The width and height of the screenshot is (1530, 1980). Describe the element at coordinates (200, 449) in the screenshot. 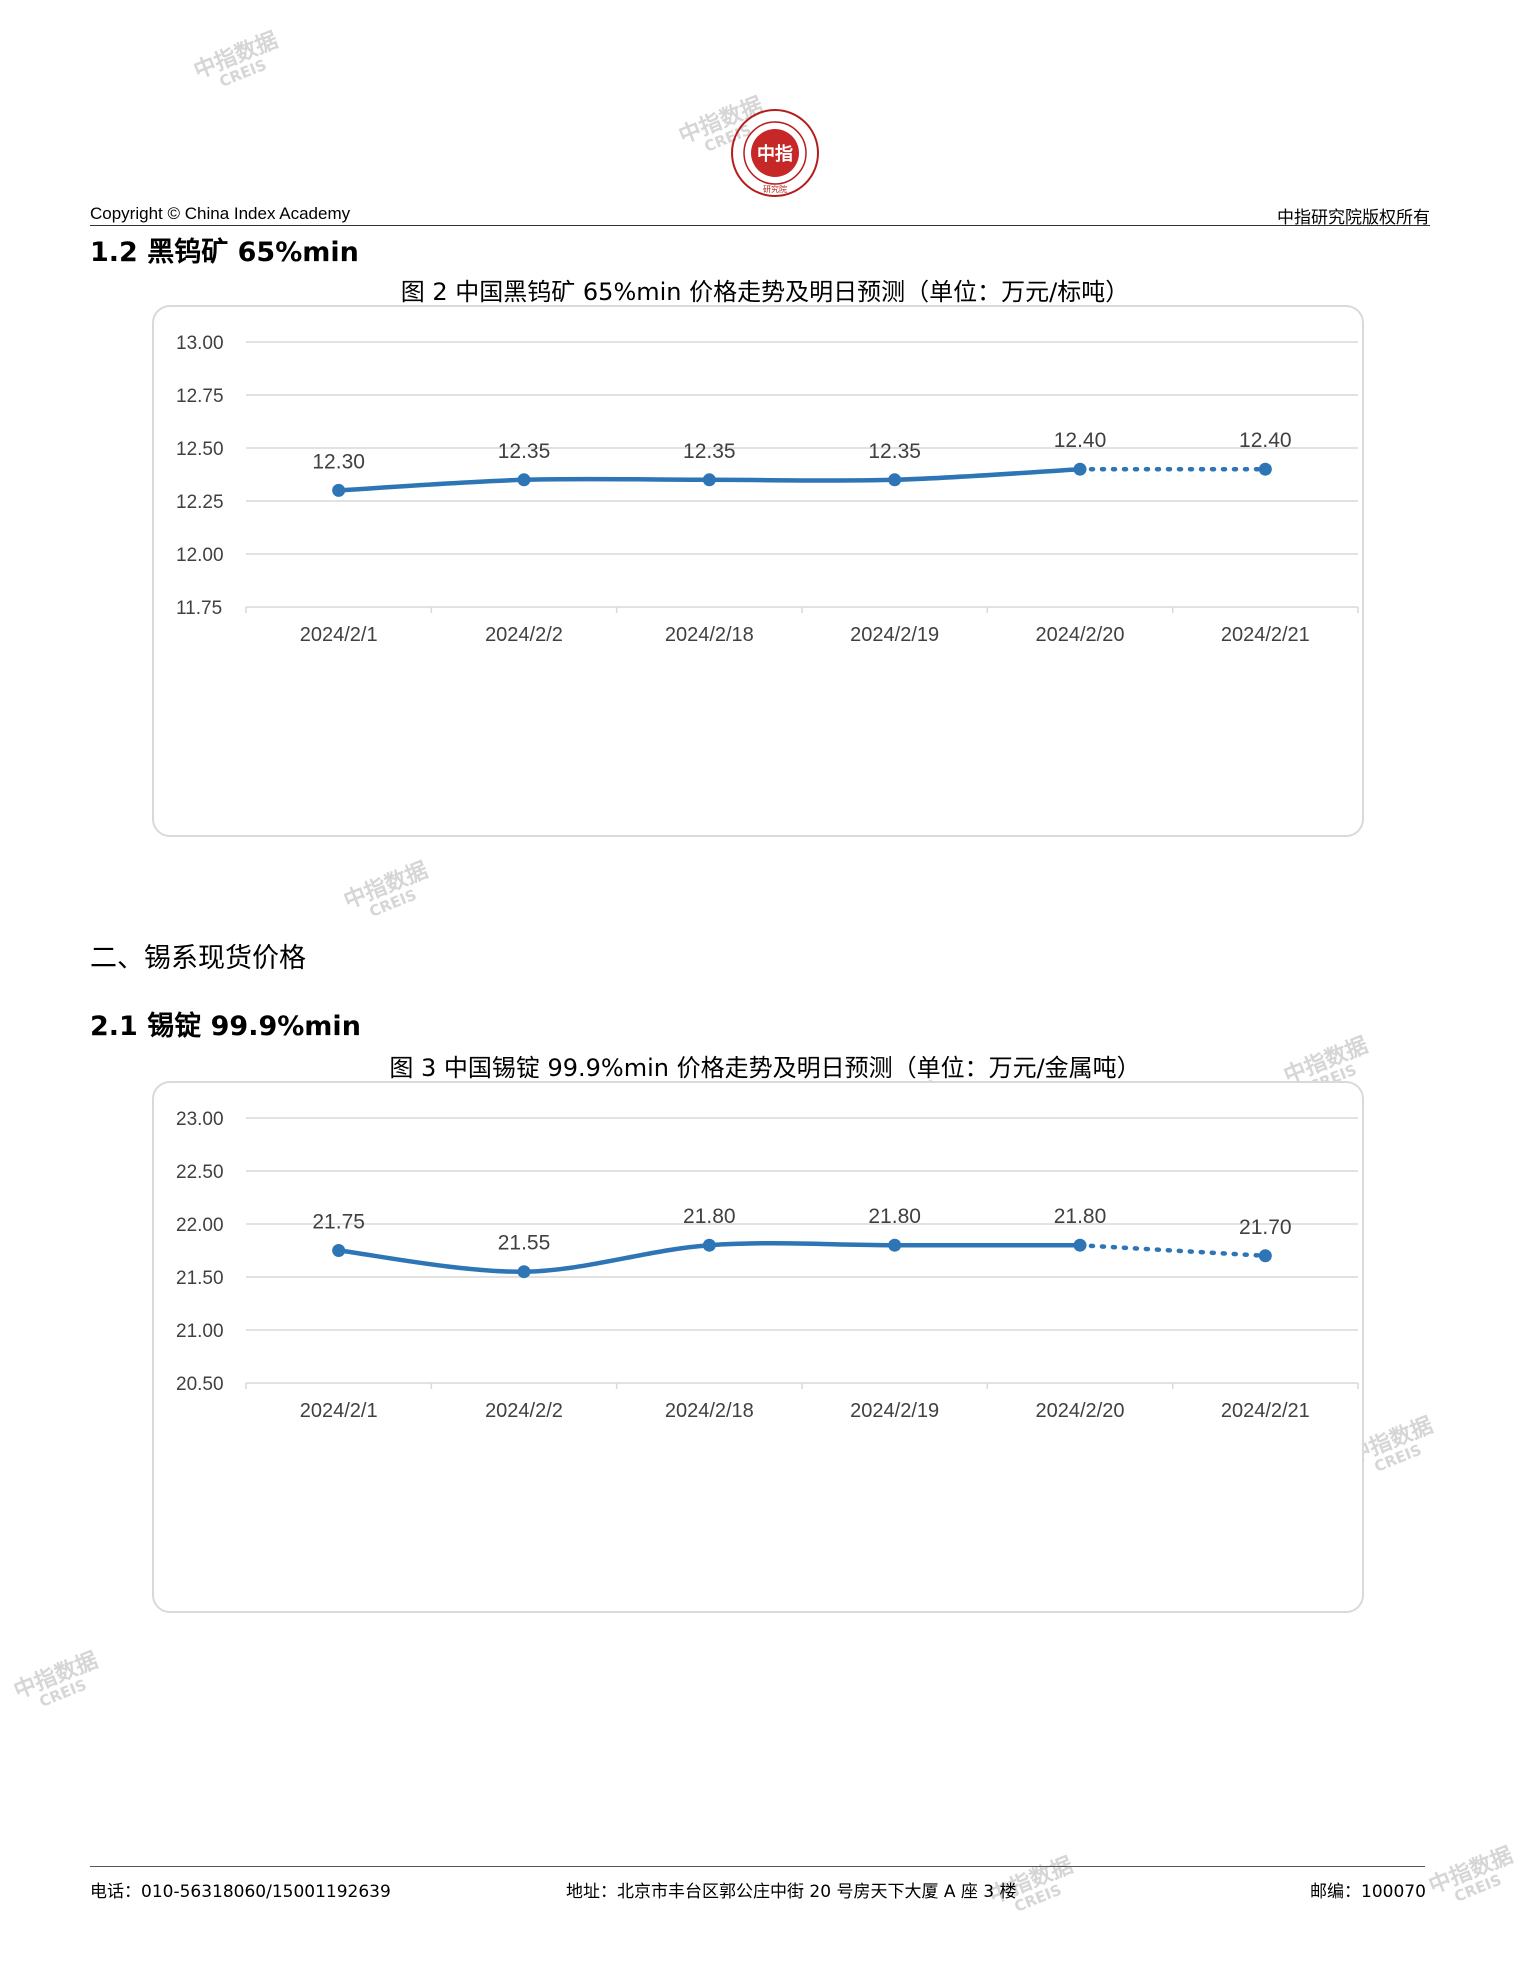

I see `y-tick-label: 12.50` at that location.